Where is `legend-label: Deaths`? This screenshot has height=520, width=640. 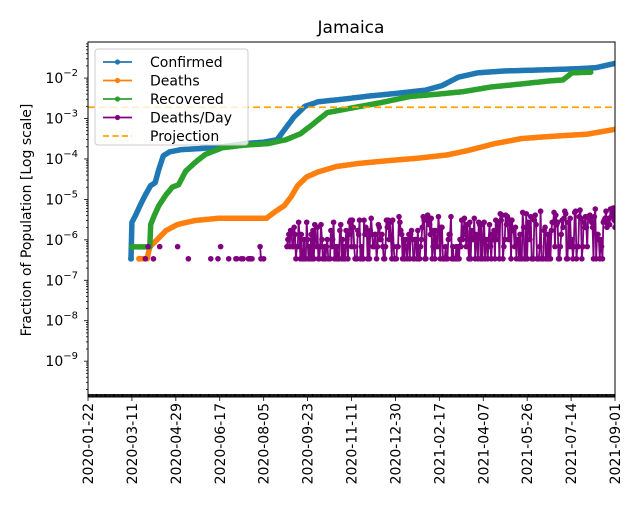 legend-label: Deaths is located at coordinates (175, 82).